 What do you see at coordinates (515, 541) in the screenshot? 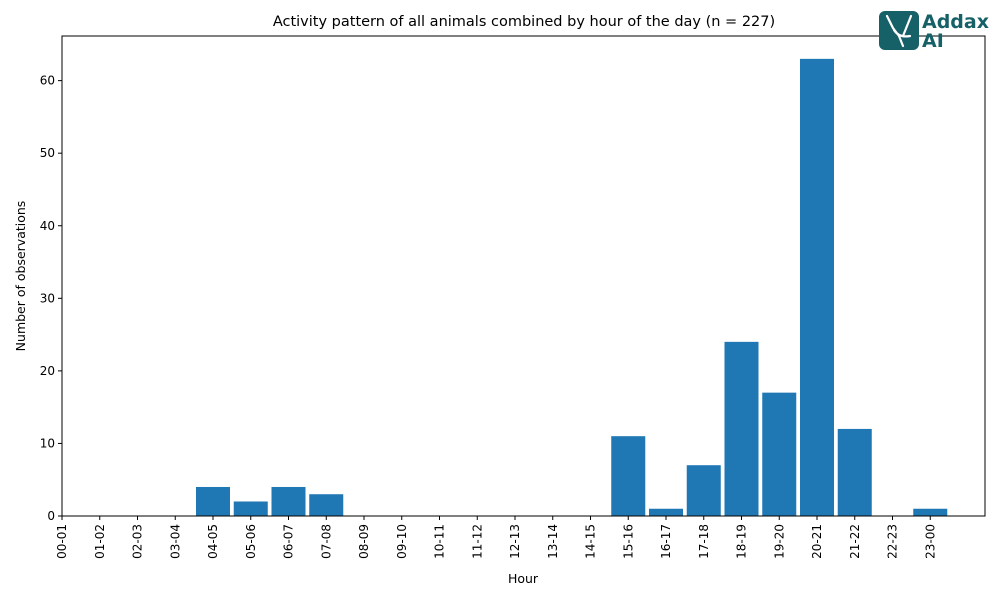
I see `x-tick-label: 12-13` at bounding box center [515, 541].